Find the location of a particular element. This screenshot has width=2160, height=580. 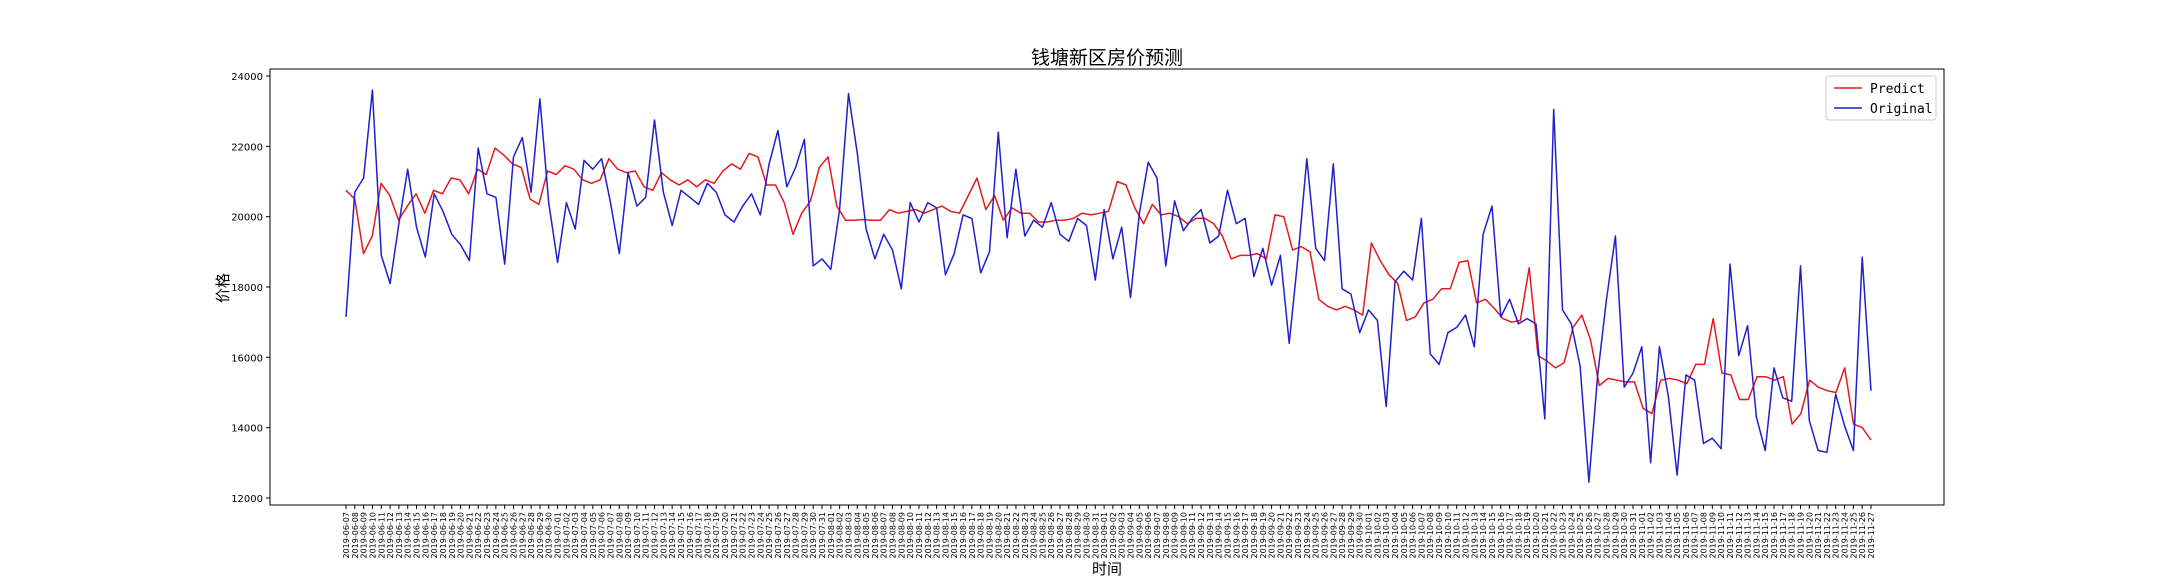

x-tick-label: 2019-11-26 is located at coordinates (1862, 535).